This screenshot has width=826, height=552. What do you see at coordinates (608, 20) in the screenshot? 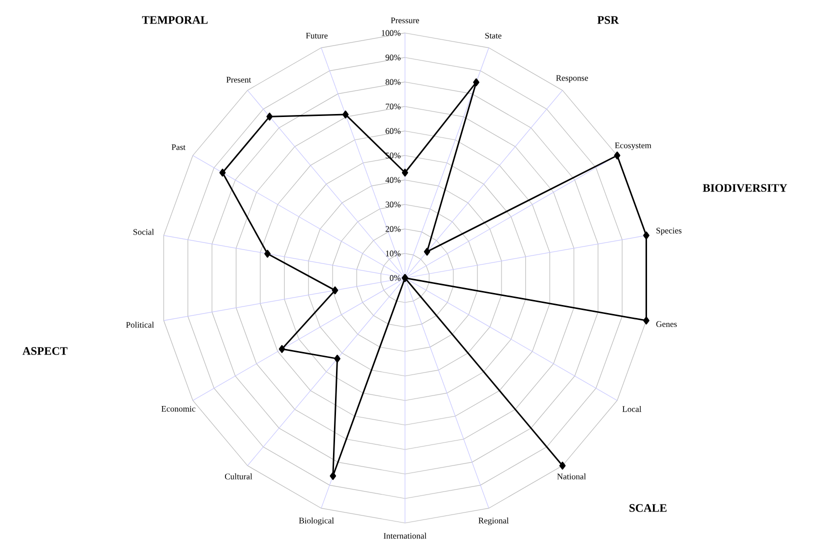
I see `text: PSR` at bounding box center [608, 20].